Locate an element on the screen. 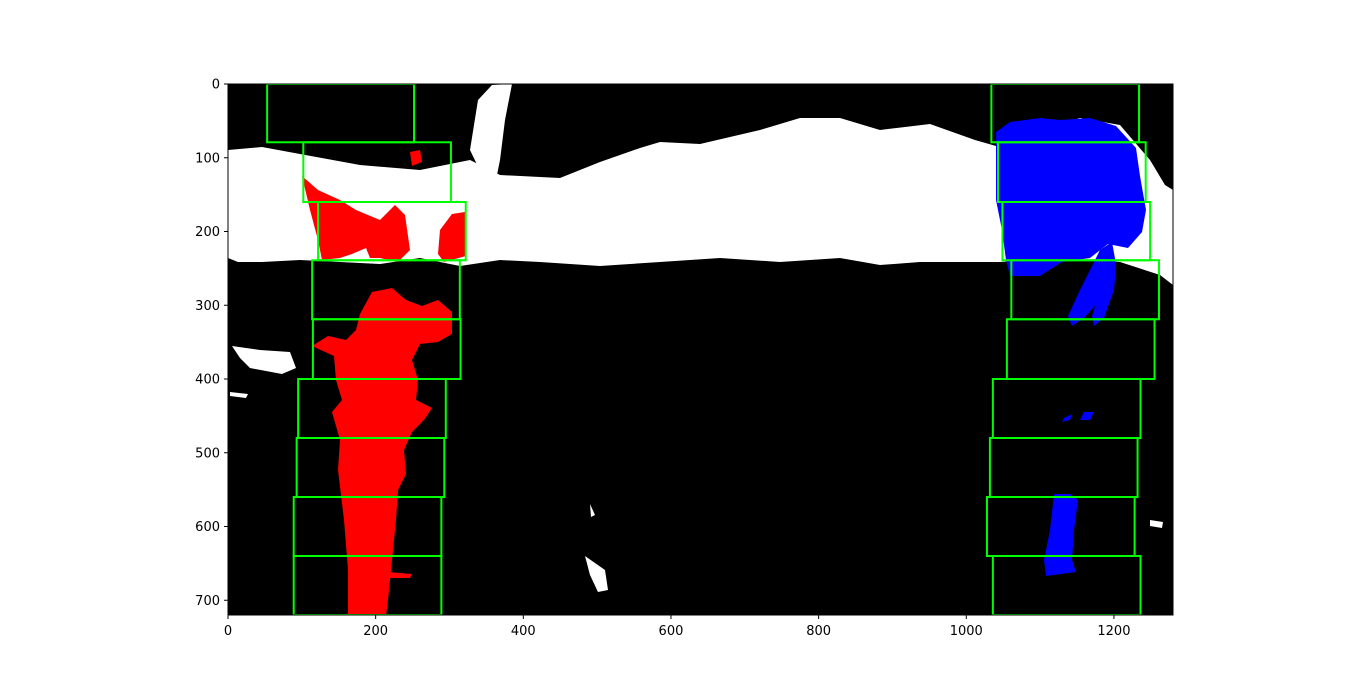  y-axis: 0 100 200 300 400 500 600 700 is located at coordinates (211, 343).